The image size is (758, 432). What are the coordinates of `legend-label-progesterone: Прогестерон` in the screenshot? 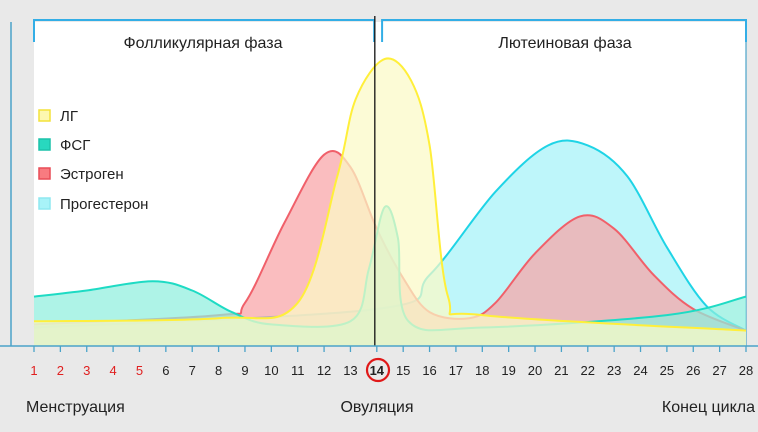 It's located at (104, 204).